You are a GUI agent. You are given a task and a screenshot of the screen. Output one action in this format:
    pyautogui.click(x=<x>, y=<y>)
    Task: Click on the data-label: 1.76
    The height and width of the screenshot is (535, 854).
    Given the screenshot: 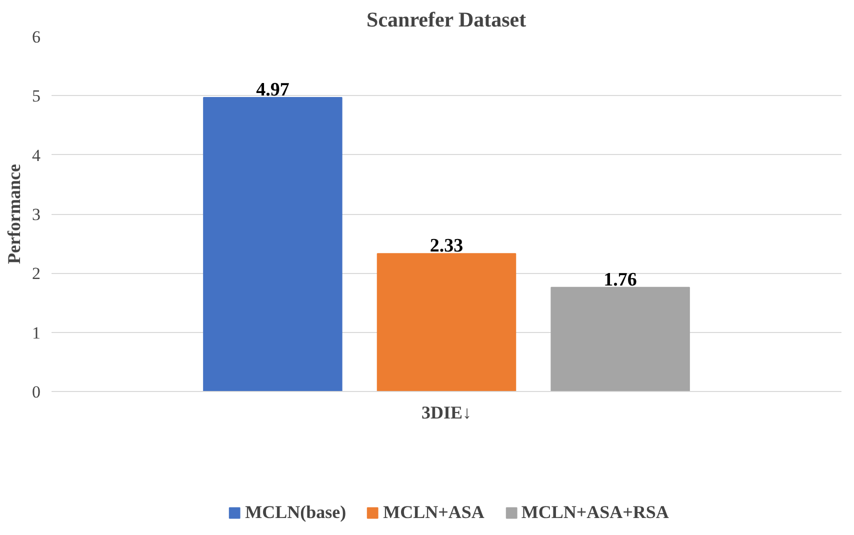 What is the action you would take?
    pyautogui.click(x=620, y=279)
    